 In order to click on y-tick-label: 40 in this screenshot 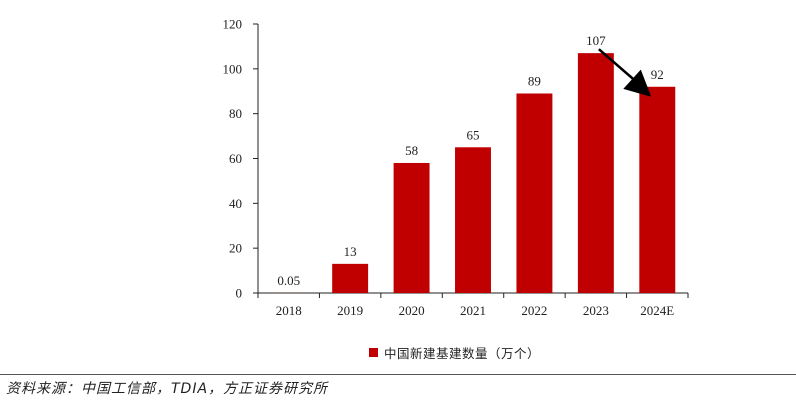, I will do `click(235, 203)`.